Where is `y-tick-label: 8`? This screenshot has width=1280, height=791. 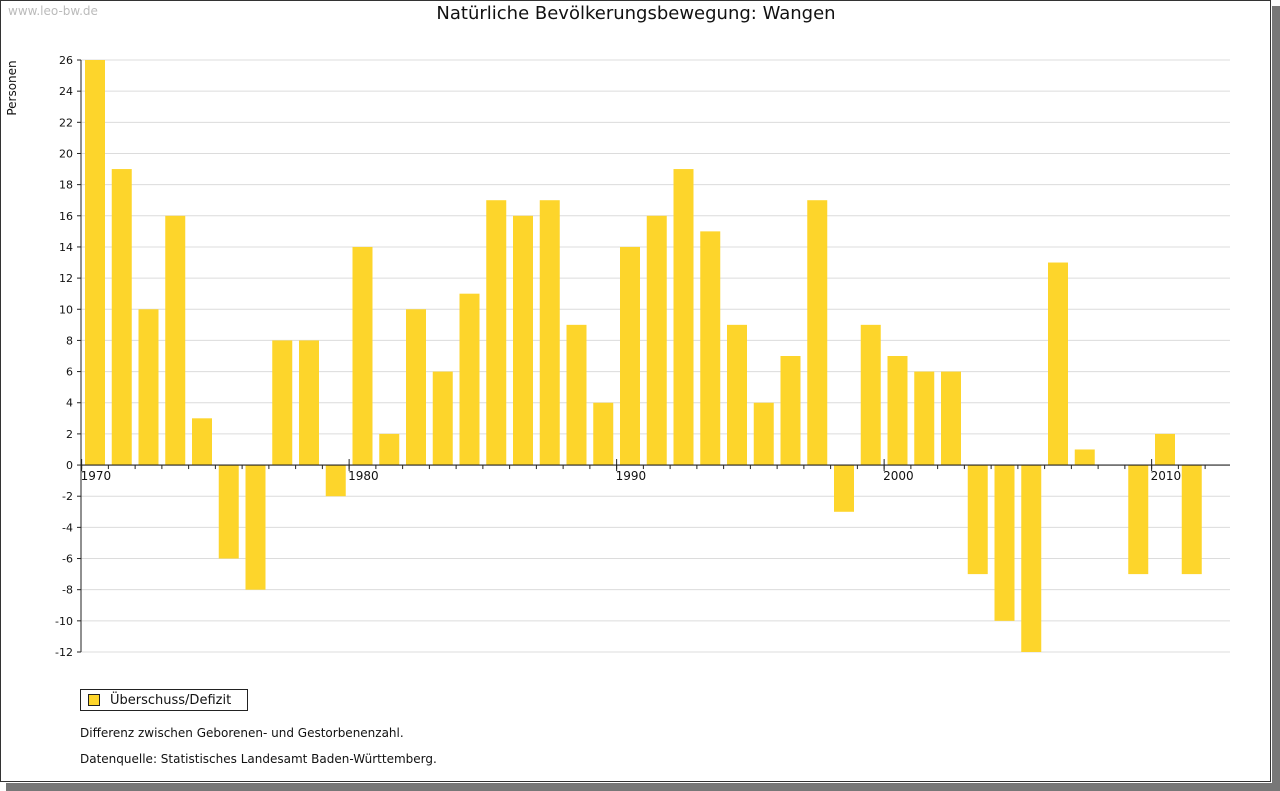
y-tick-label: 8 is located at coordinates (69, 340).